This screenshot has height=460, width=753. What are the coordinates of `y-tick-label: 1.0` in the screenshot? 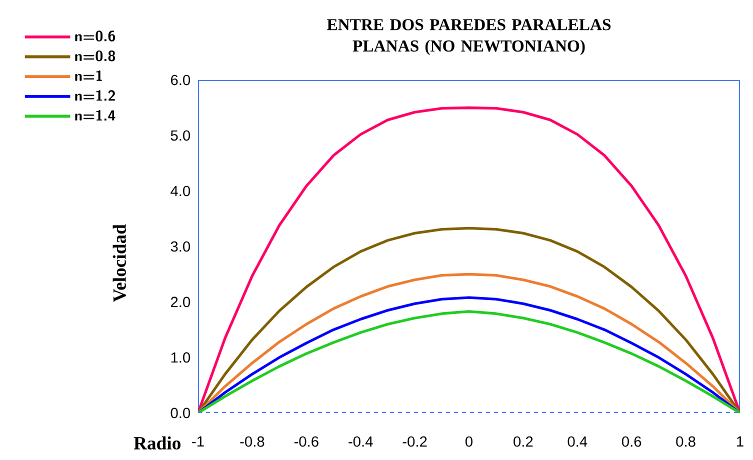 It's located at (180, 357).